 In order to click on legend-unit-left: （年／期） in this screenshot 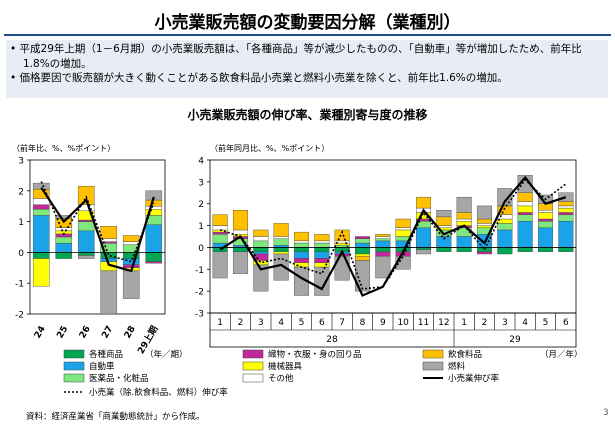, I will do `click(166, 354)`.